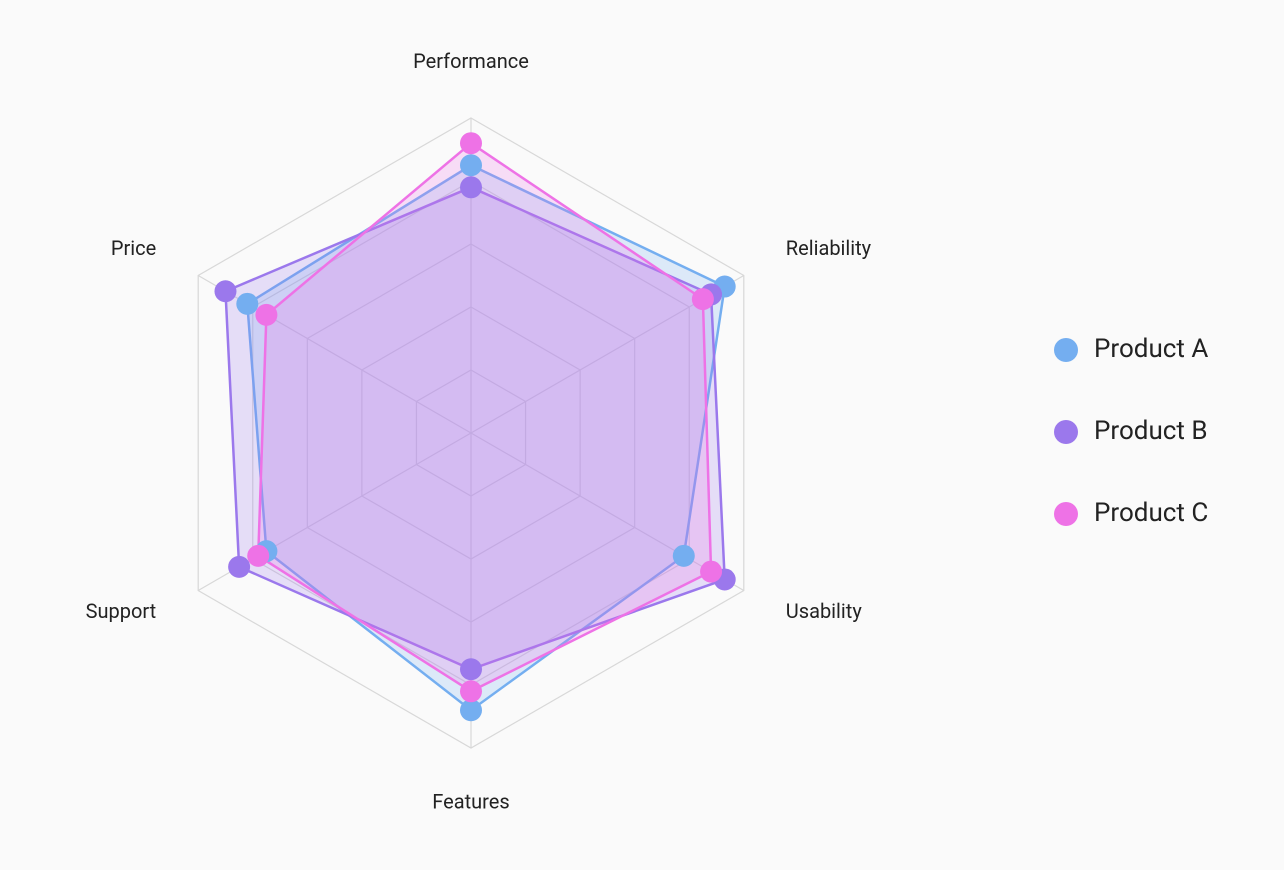 This screenshot has height=870, width=1284. What do you see at coordinates (1151, 431) in the screenshot?
I see `legend-label: Product B` at bounding box center [1151, 431].